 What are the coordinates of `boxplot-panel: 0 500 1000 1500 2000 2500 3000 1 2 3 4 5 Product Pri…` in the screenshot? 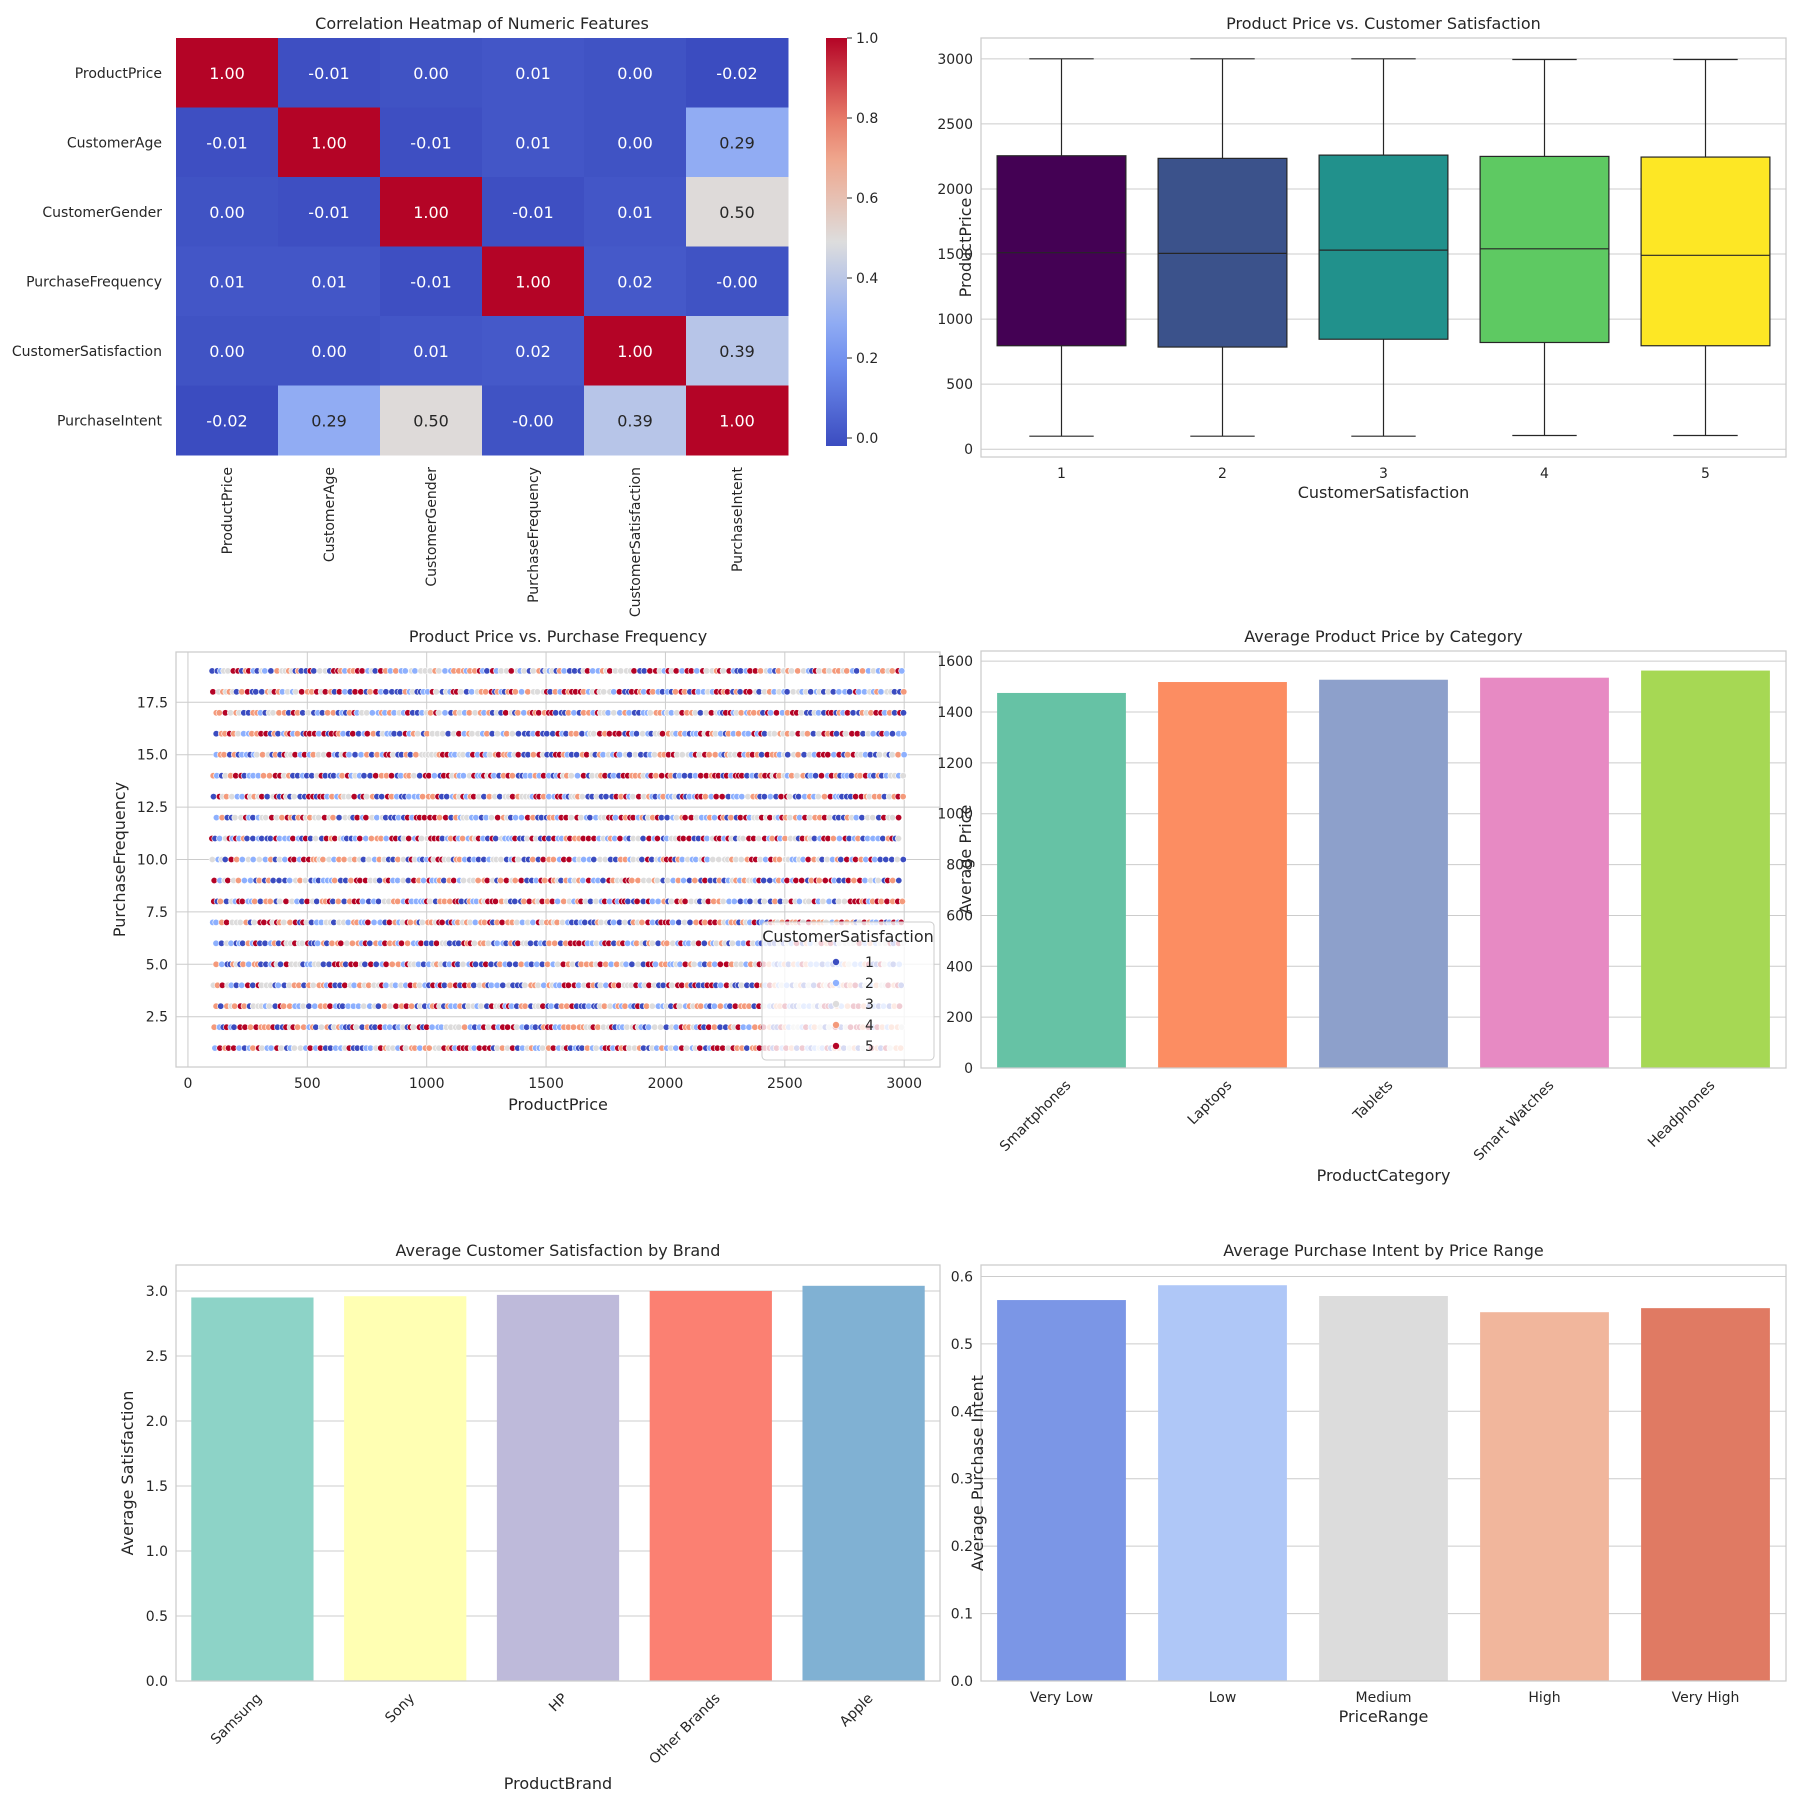 It's located at (1362, 258).